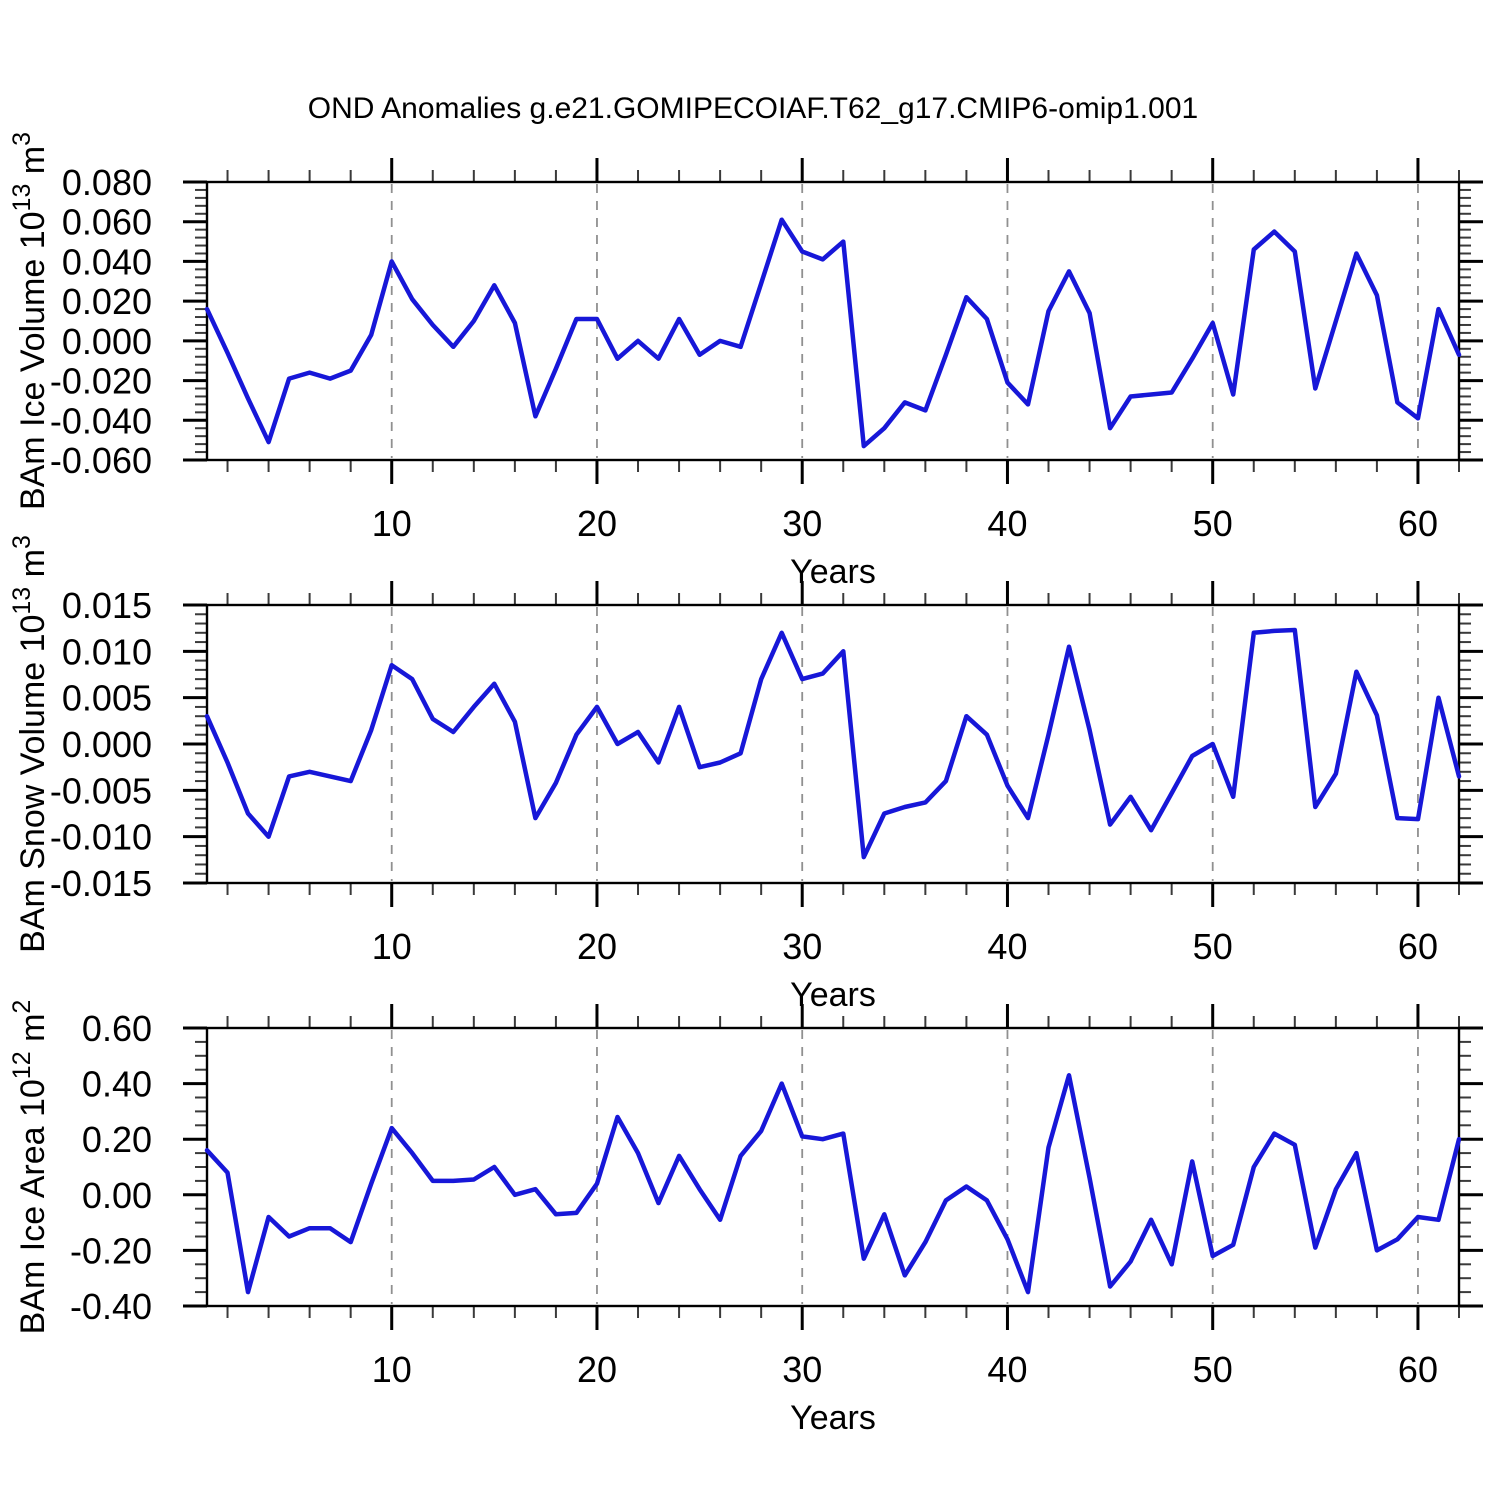  What do you see at coordinates (111, 1250) in the screenshot?
I see `y-tick-label: -0.20` at bounding box center [111, 1250].